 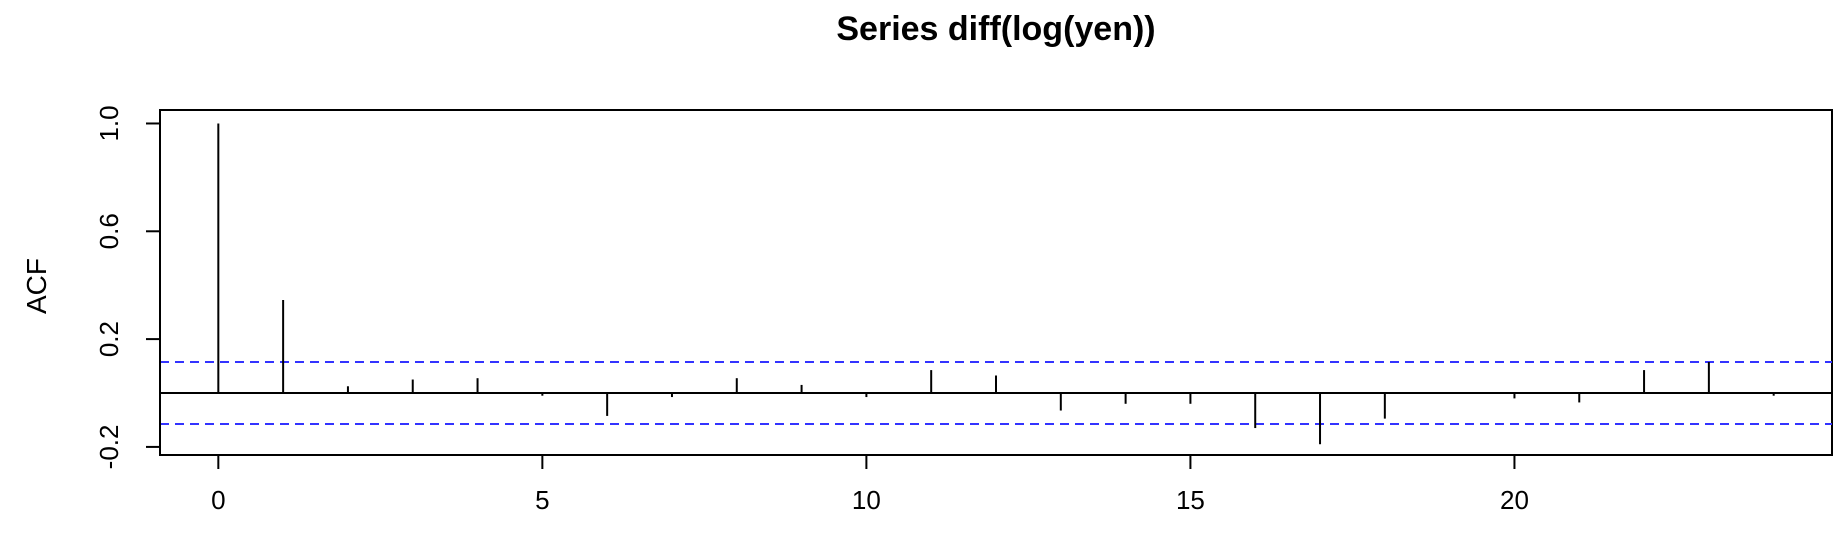 I want to click on chart-title: Series diff(log(yen)), so click(x=995, y=29).